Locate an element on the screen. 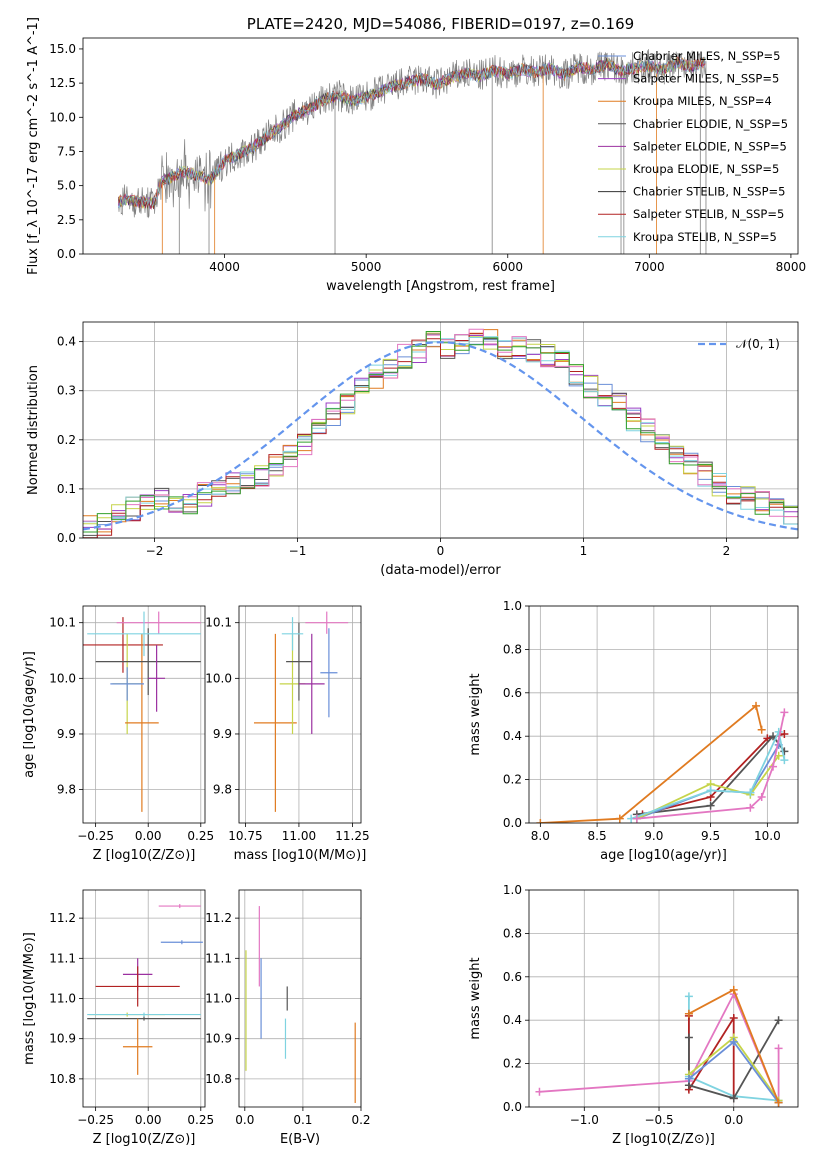 Image resolution: width=819 pixels, height=1170 pixels. age-vs-Z-xtick-label-1: 0.00 is located at coordinates (148, 836).